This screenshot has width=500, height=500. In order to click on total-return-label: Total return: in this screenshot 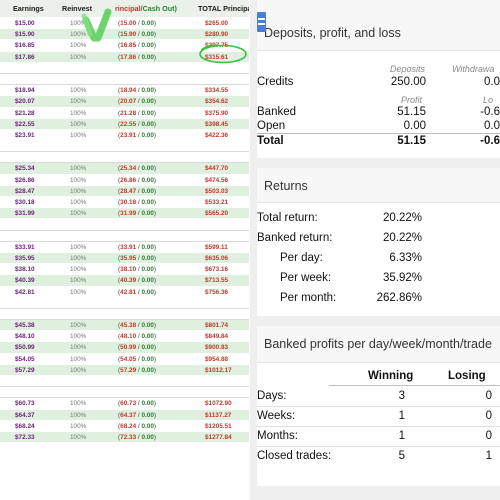, I will do `click(287, 218)`.